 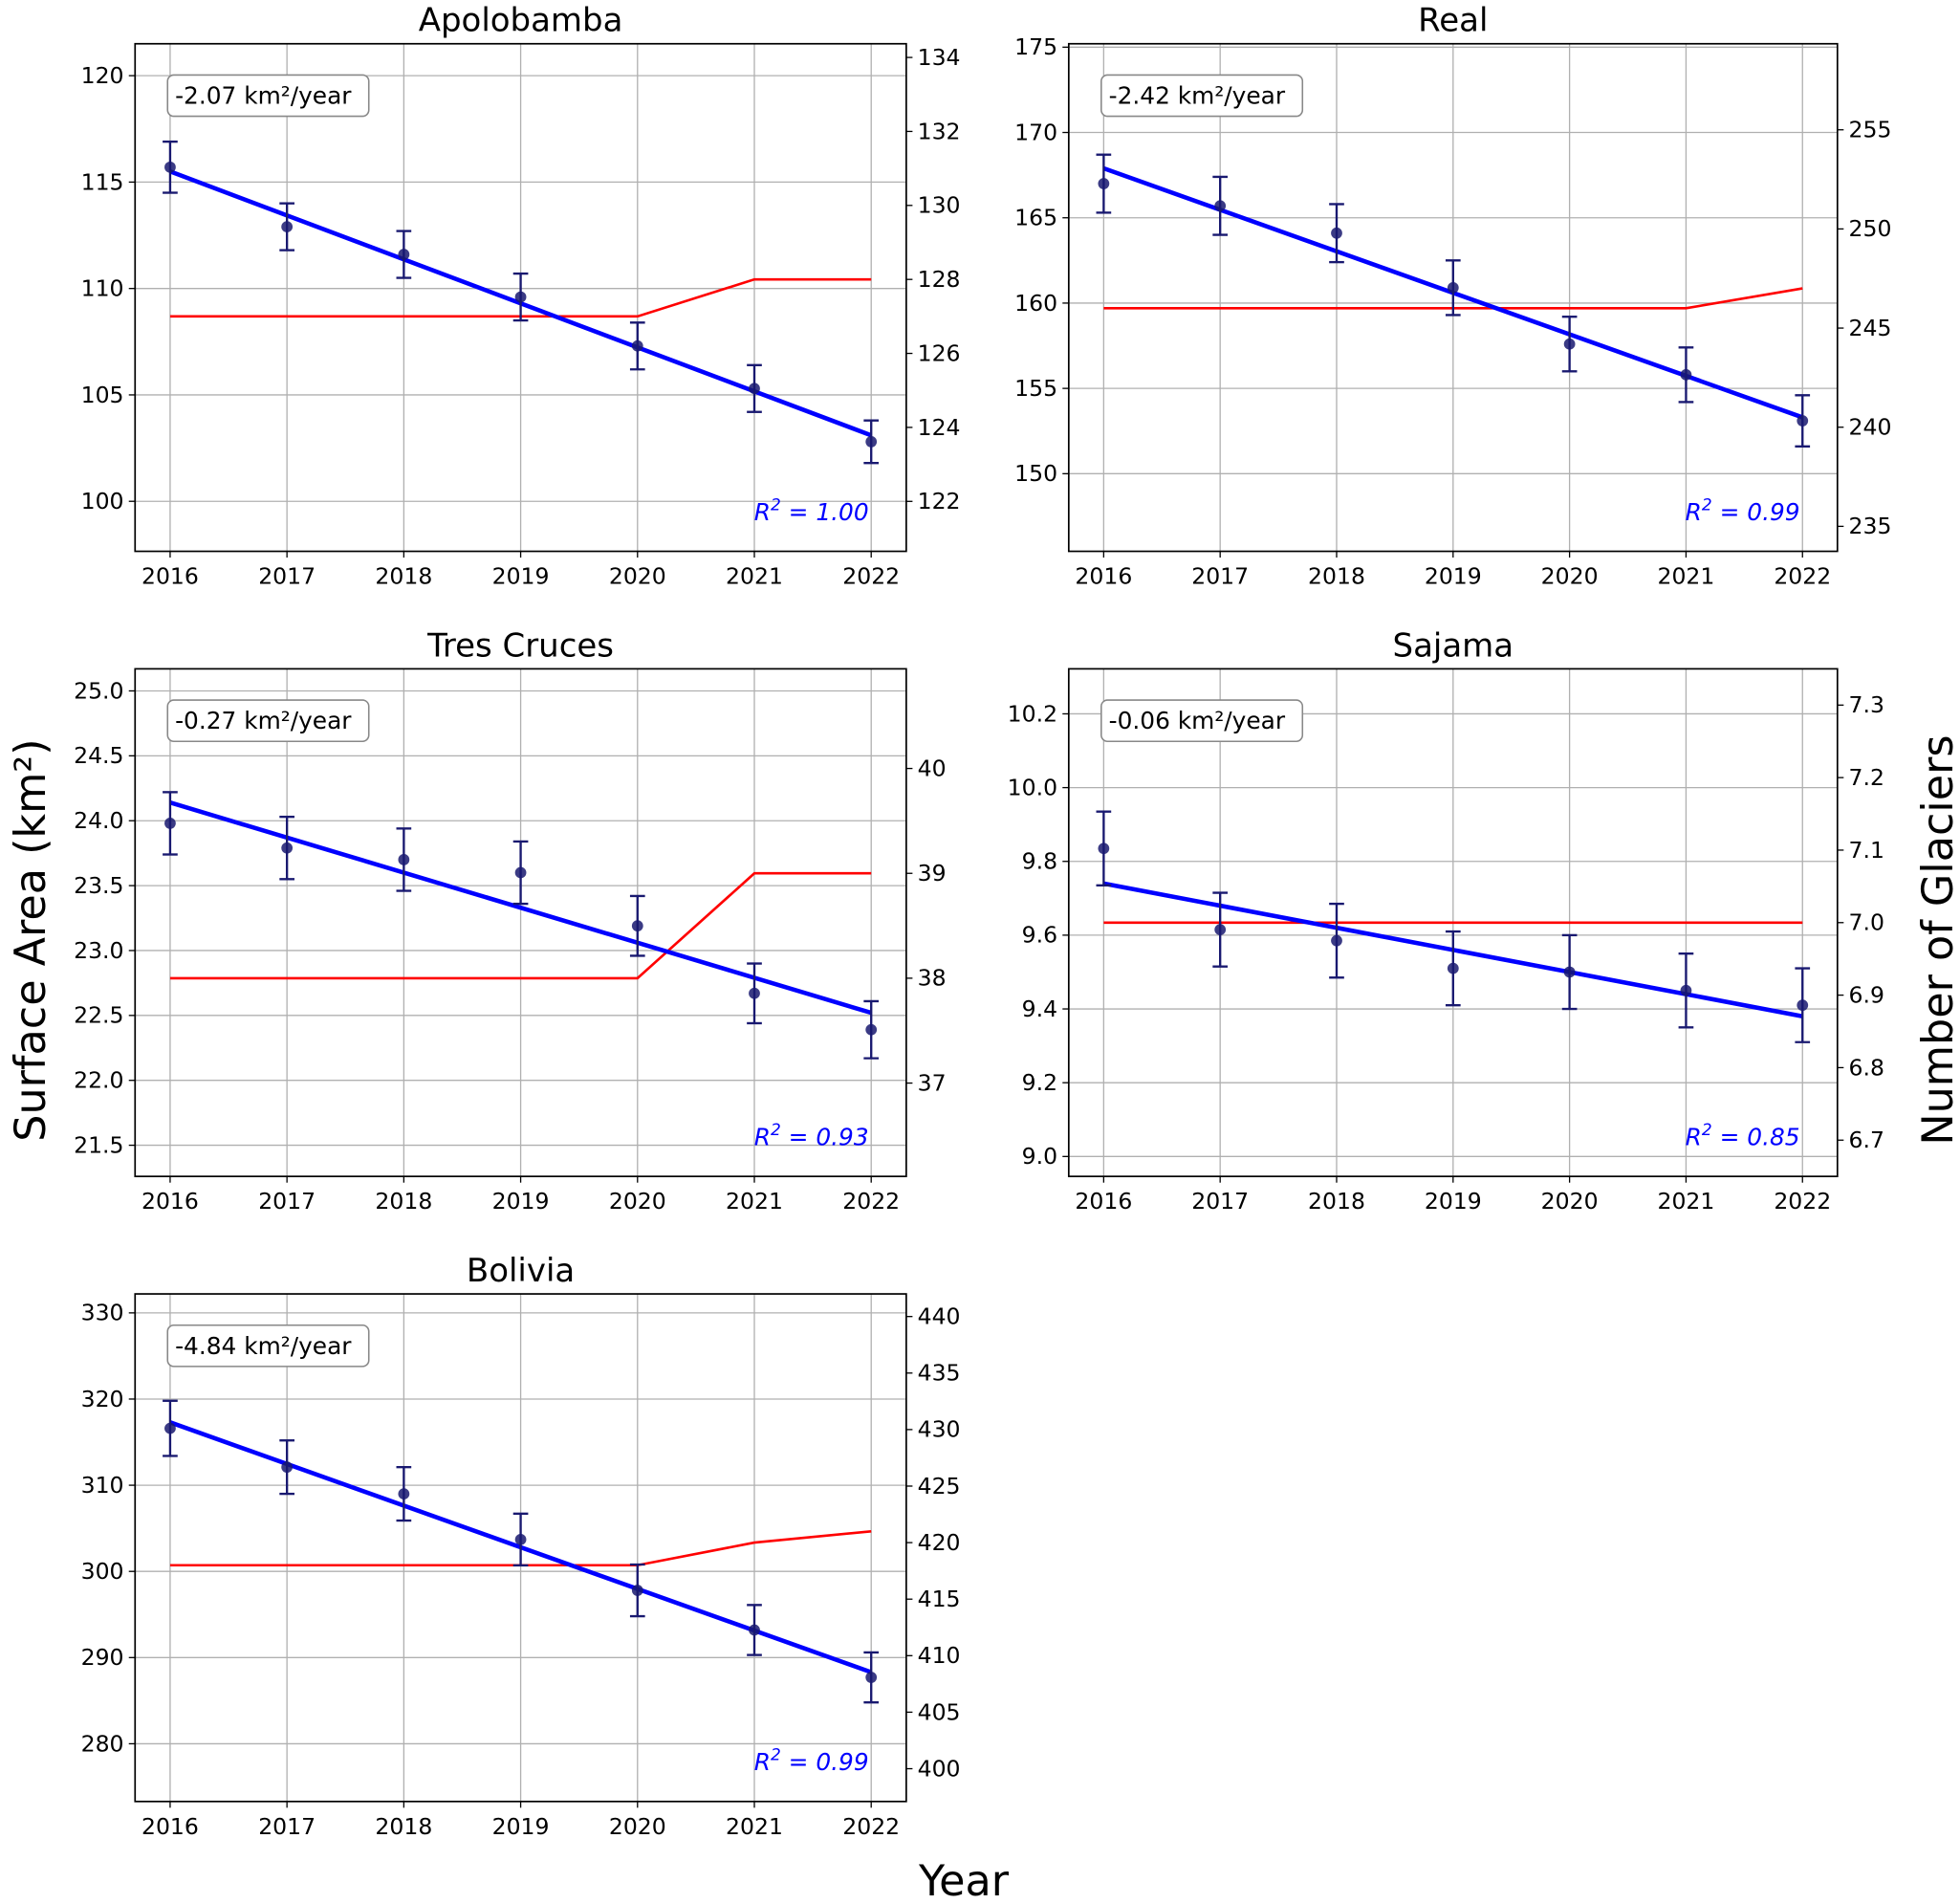 I want to click on y-tick-label-left: 290, so click(x=102, y=1658).